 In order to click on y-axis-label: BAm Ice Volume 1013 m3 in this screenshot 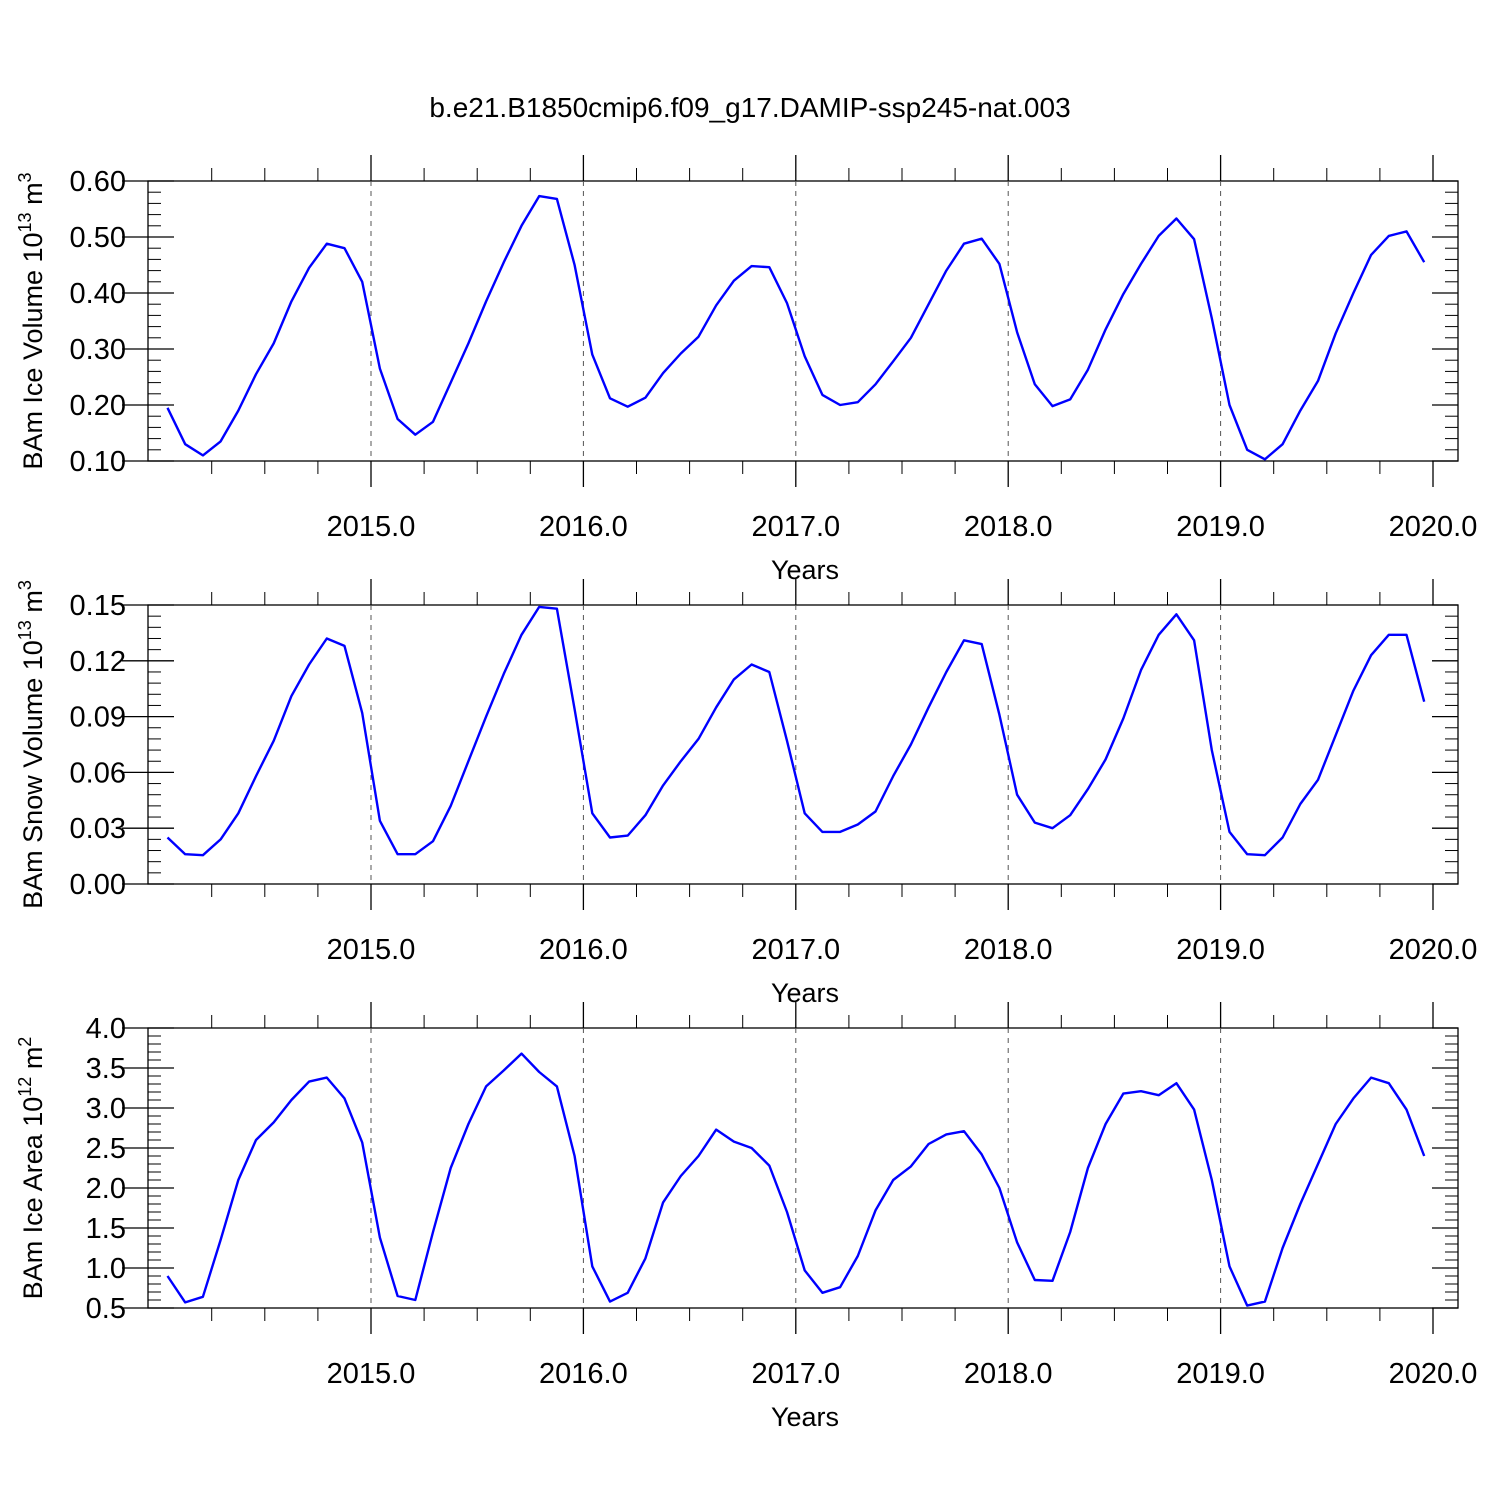, I will do `click(31, 320)`.